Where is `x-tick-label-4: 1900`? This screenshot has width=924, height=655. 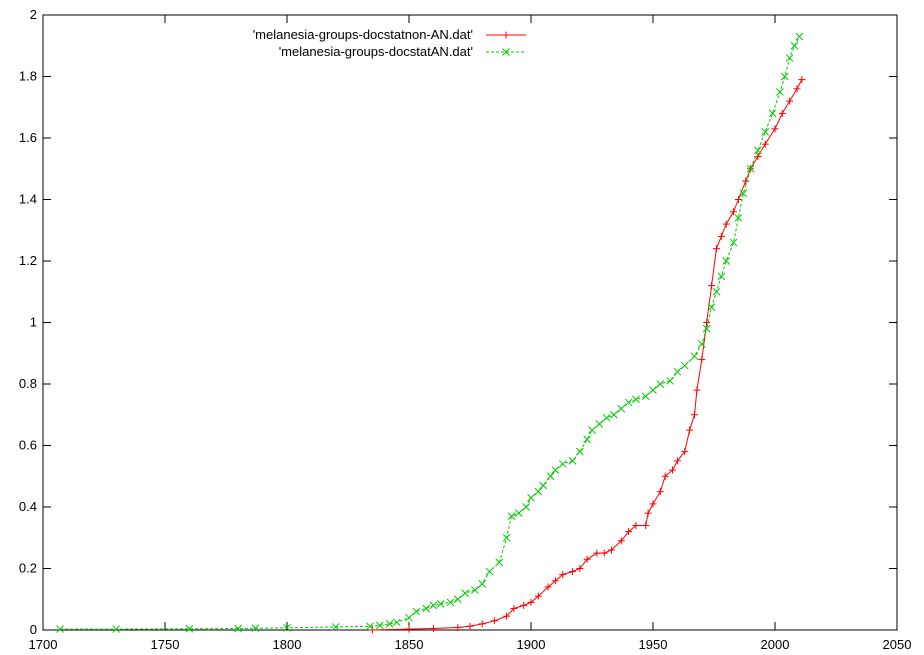 x-tick-label-4: 1900 is located at coordinates (531, 644).